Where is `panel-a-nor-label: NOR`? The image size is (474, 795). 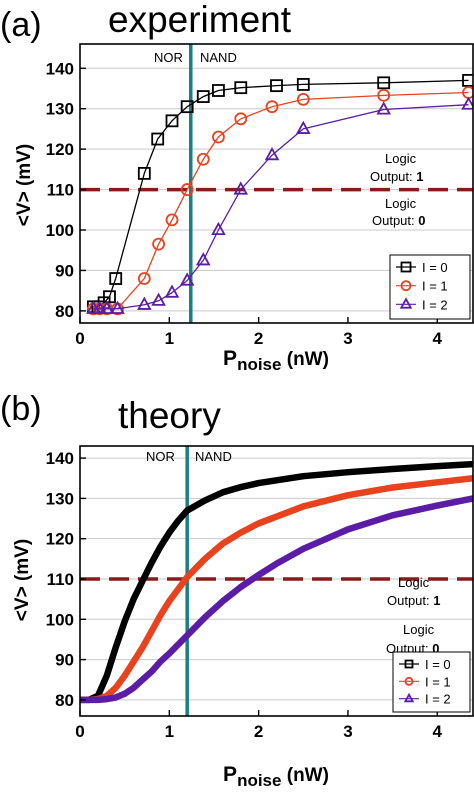 panel-a-nor-label: NOR is located at coordinates (168, 57).